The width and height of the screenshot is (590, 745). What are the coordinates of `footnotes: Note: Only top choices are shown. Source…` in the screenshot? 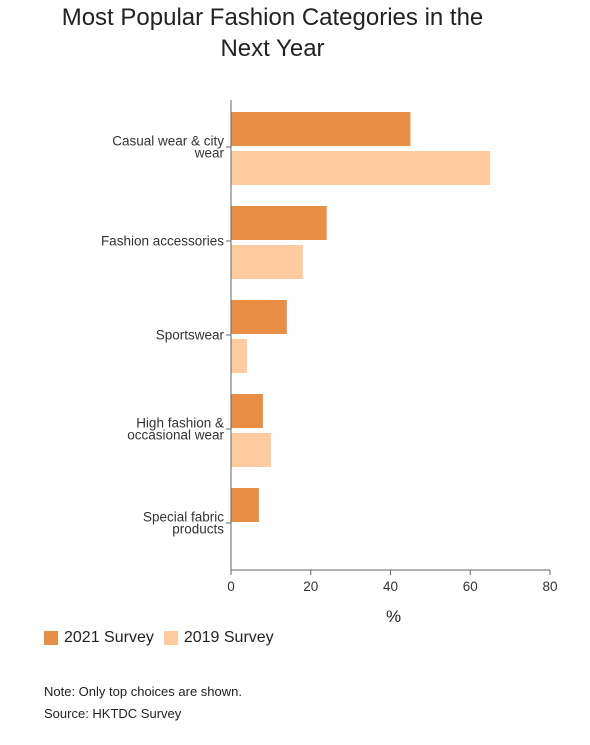 It's located at (143, 703).